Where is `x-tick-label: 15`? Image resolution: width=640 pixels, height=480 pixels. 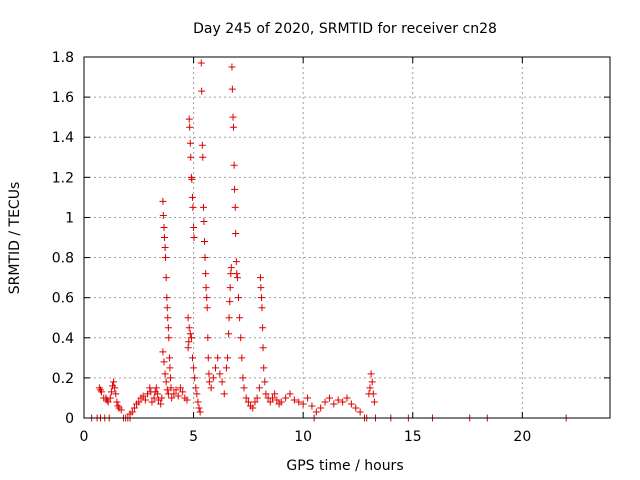
x-tick-label: 15 is located at coordinates (413, 437).